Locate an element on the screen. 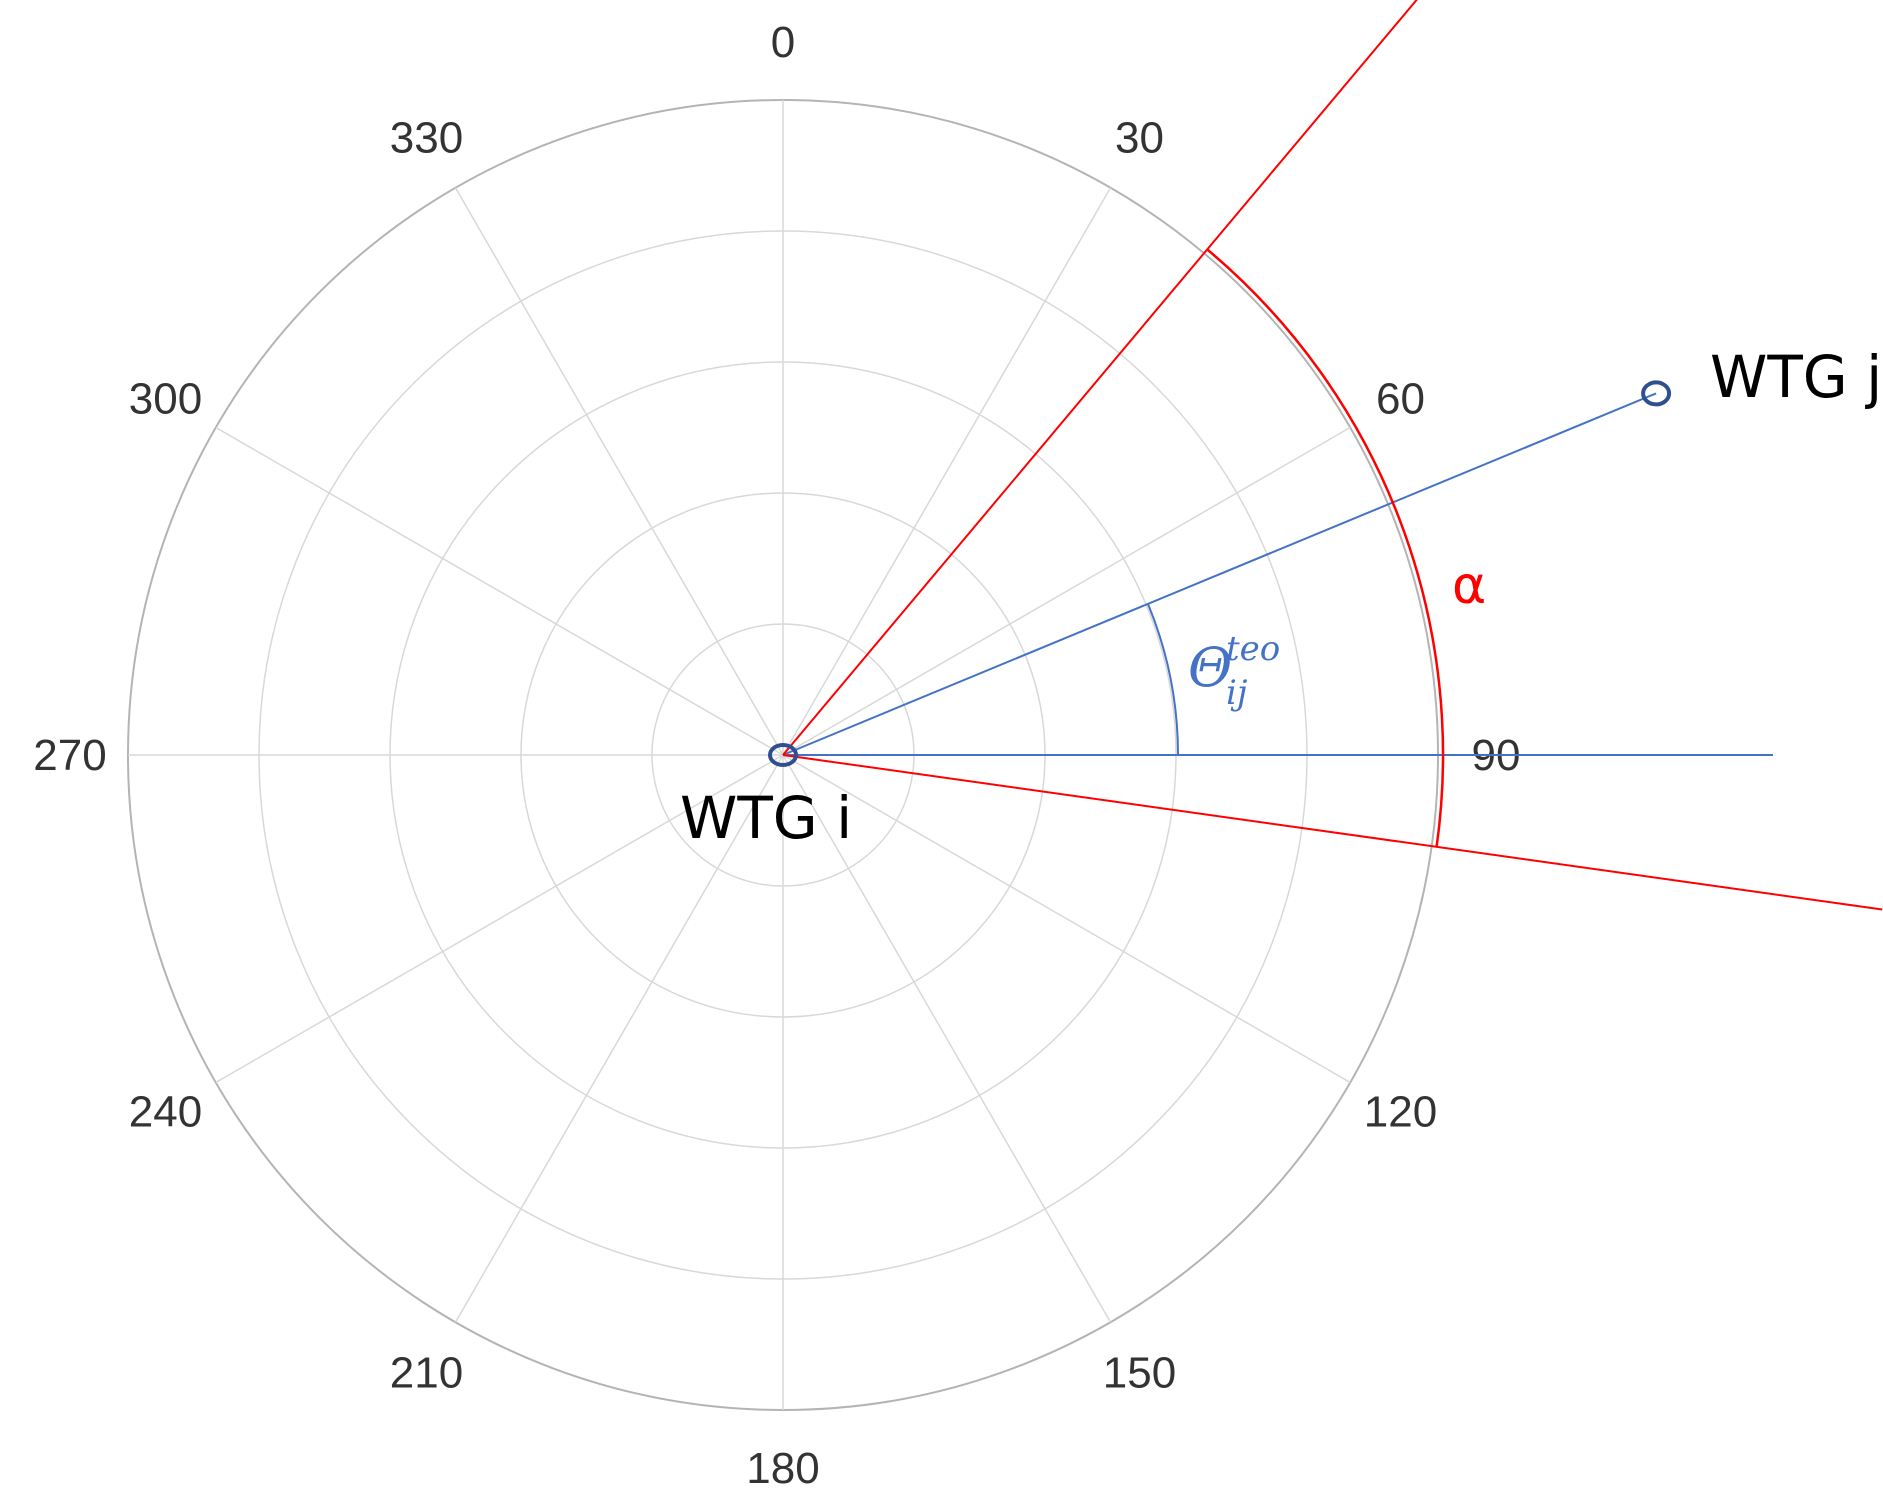  bearing-line-wtg-j is located at coordinates (1219, 574).